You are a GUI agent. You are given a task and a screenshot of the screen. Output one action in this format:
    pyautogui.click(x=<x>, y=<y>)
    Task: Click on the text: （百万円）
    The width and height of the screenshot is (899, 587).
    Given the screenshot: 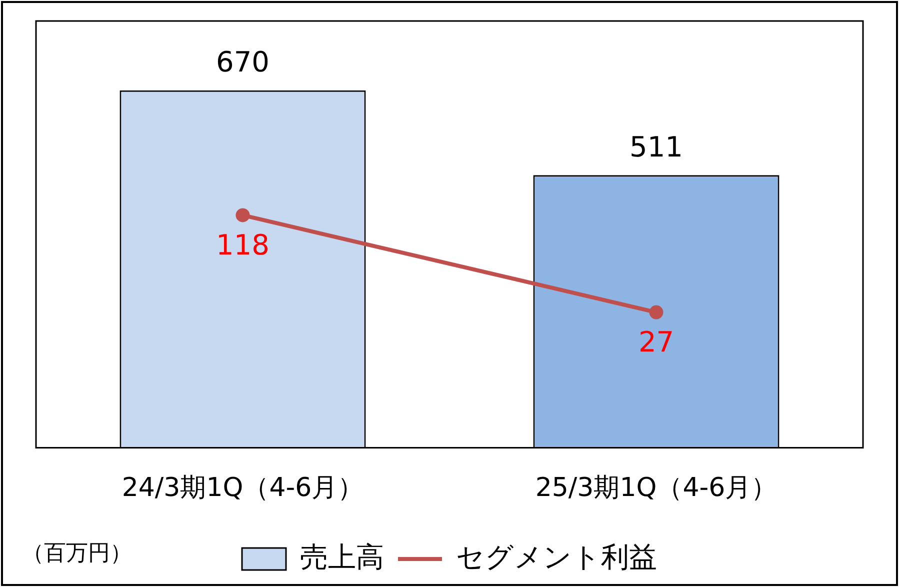 What is the action you would take?
    pyautogui.click(x=77, y=554)
    